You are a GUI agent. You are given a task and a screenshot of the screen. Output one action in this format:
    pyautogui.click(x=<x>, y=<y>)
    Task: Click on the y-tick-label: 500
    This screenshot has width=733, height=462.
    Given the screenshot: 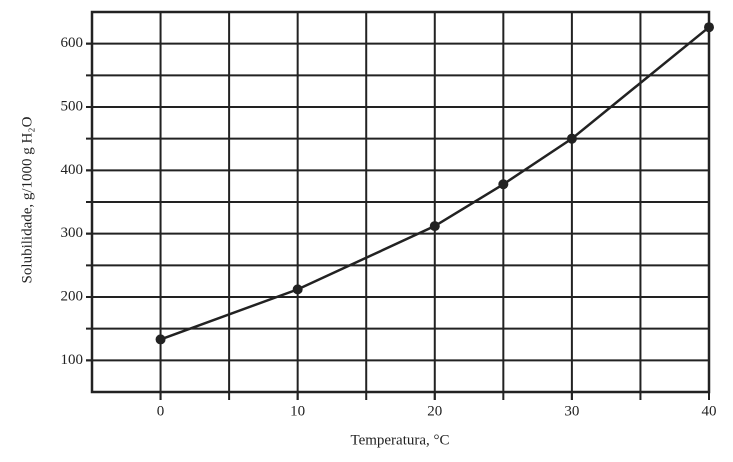 What is the action you would take?
    pyautogui.click(x=72, y=106)
    